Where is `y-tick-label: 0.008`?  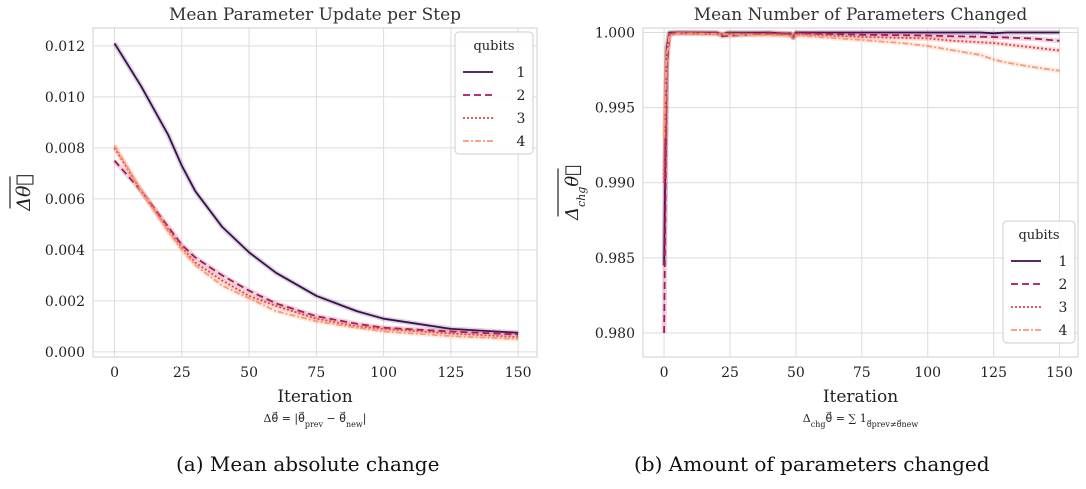 y-tick-label: 0.008 is located at coordinates (65, 149).